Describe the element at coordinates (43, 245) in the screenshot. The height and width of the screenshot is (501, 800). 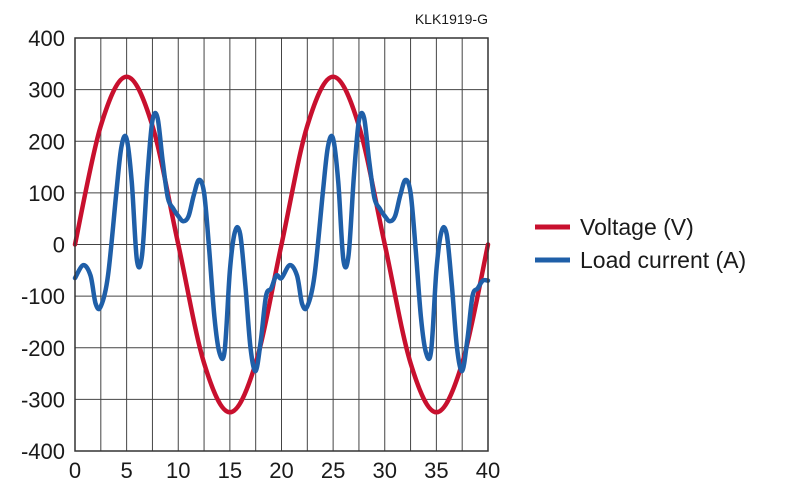
I see `y-axis-ticks: 400 300 200 100 0 -100 -200 -300 -400` at that location.